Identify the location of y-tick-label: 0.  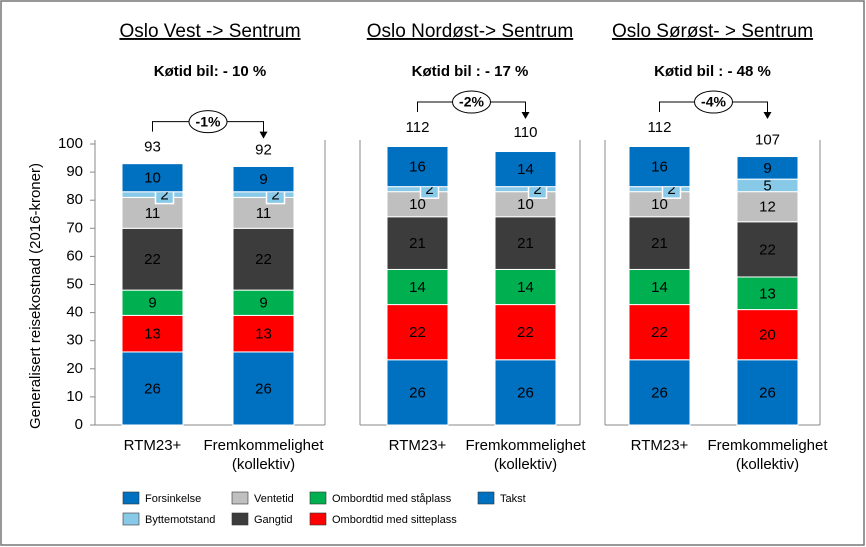
(79, 424).